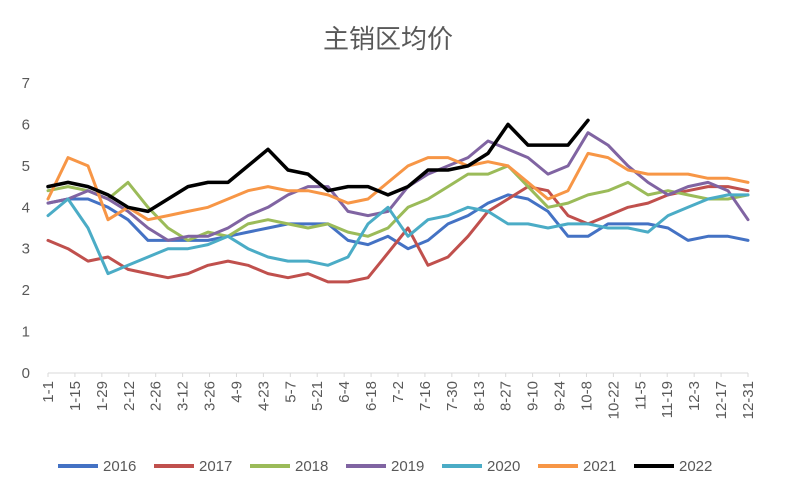 Image resolution: width=793 pixels, height=491 pixels. Describe the element at coordinates (26, 207) in the screenshot. I see `y-tick-label: 4` at that location.